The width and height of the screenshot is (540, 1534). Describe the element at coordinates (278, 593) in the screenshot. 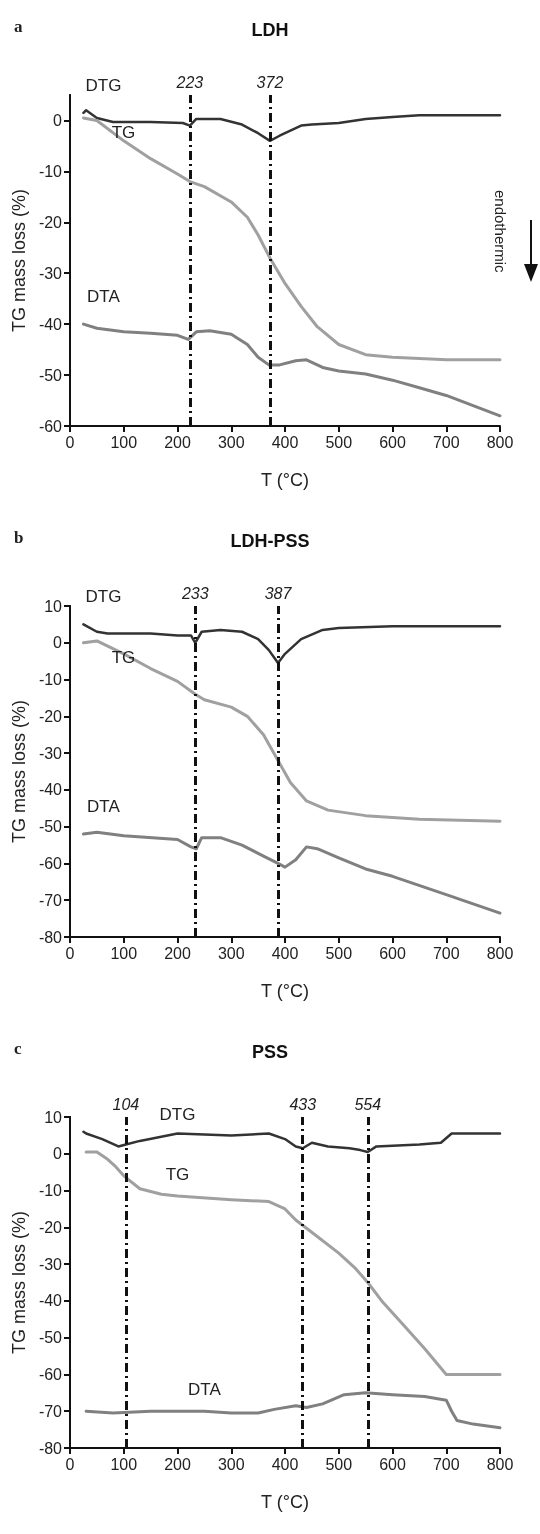

I see `ref-line-label: 387` at that location.